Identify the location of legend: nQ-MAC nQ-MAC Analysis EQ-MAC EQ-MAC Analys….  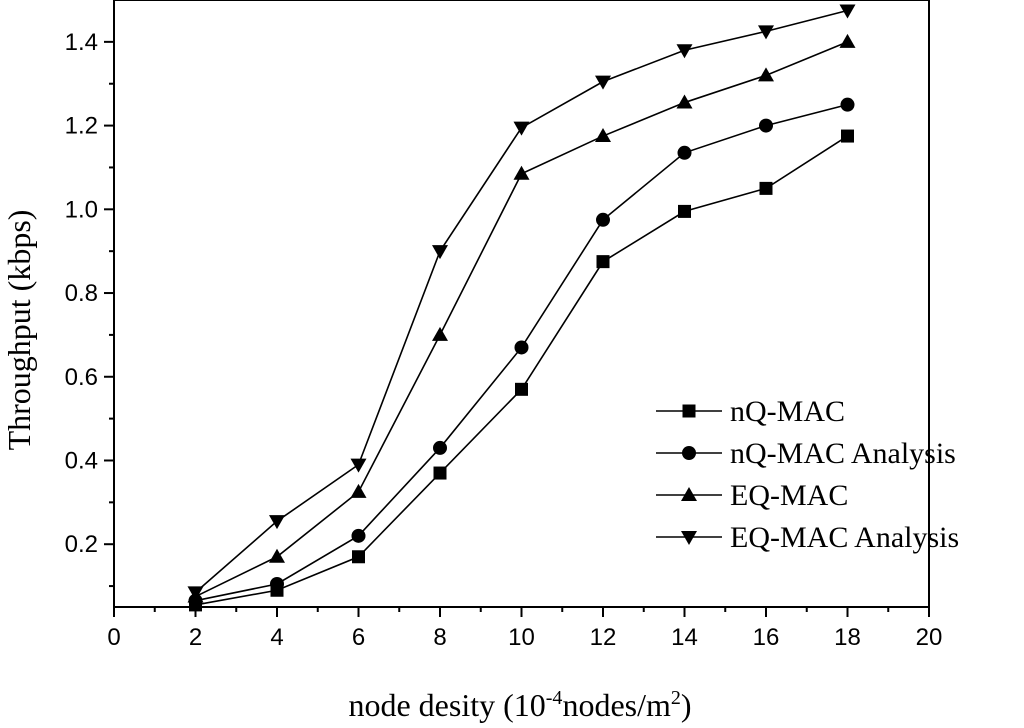
(807, 474).